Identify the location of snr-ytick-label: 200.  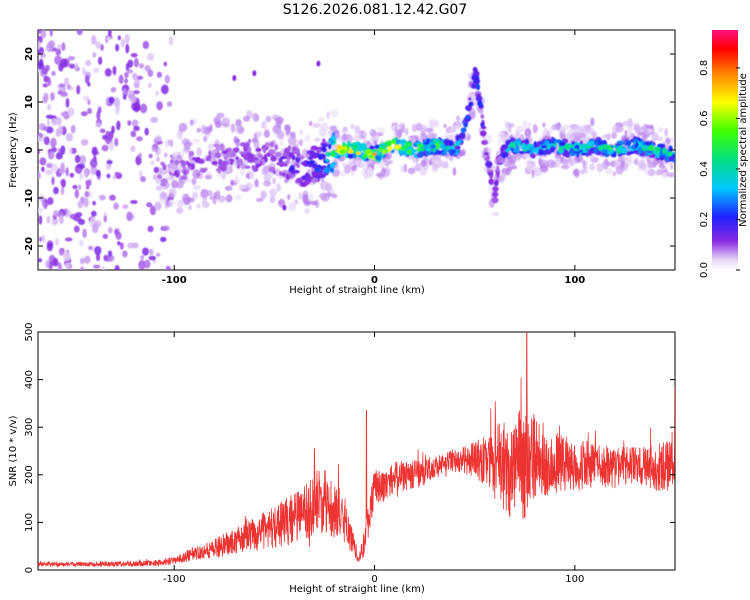
(29, 474).